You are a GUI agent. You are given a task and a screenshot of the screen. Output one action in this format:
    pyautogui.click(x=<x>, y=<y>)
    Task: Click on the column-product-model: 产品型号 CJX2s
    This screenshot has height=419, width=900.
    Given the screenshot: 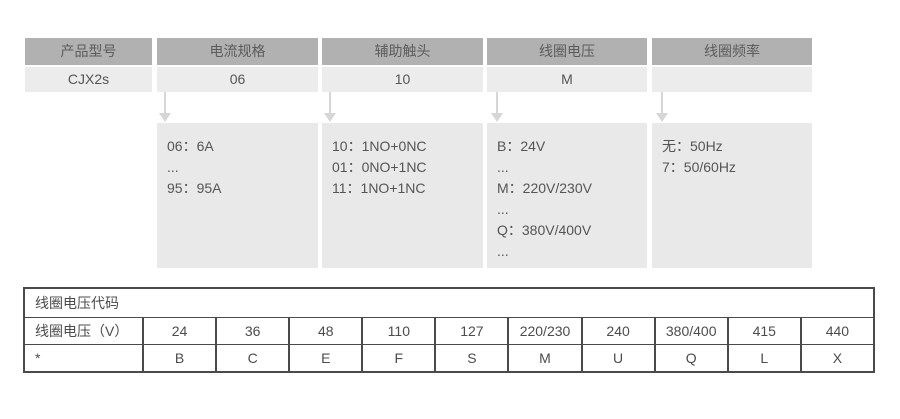 What is the action you would take?
    pyautogui.click(x=88, y=65)
    